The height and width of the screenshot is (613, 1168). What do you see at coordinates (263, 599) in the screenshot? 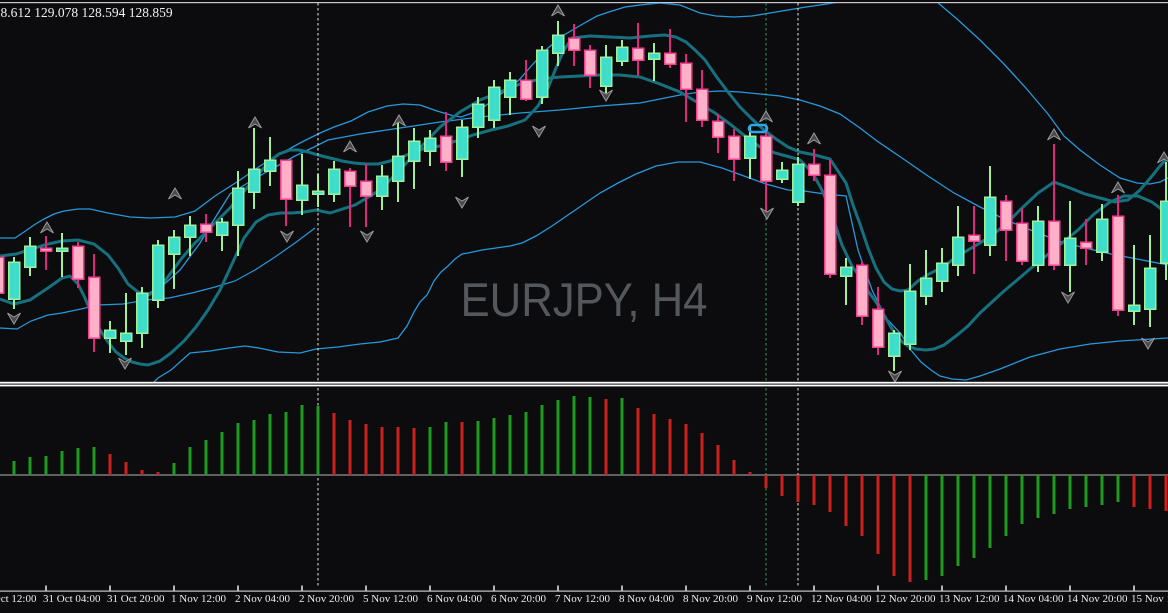
I see `svg-text: 2 Nov 04:00` at bounding box center [263, 599].